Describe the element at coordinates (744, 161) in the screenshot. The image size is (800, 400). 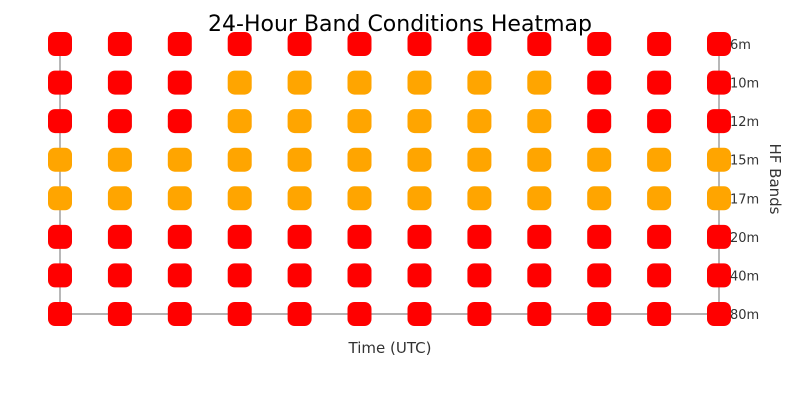
I see `band-tick-15m: 15m` at that location.